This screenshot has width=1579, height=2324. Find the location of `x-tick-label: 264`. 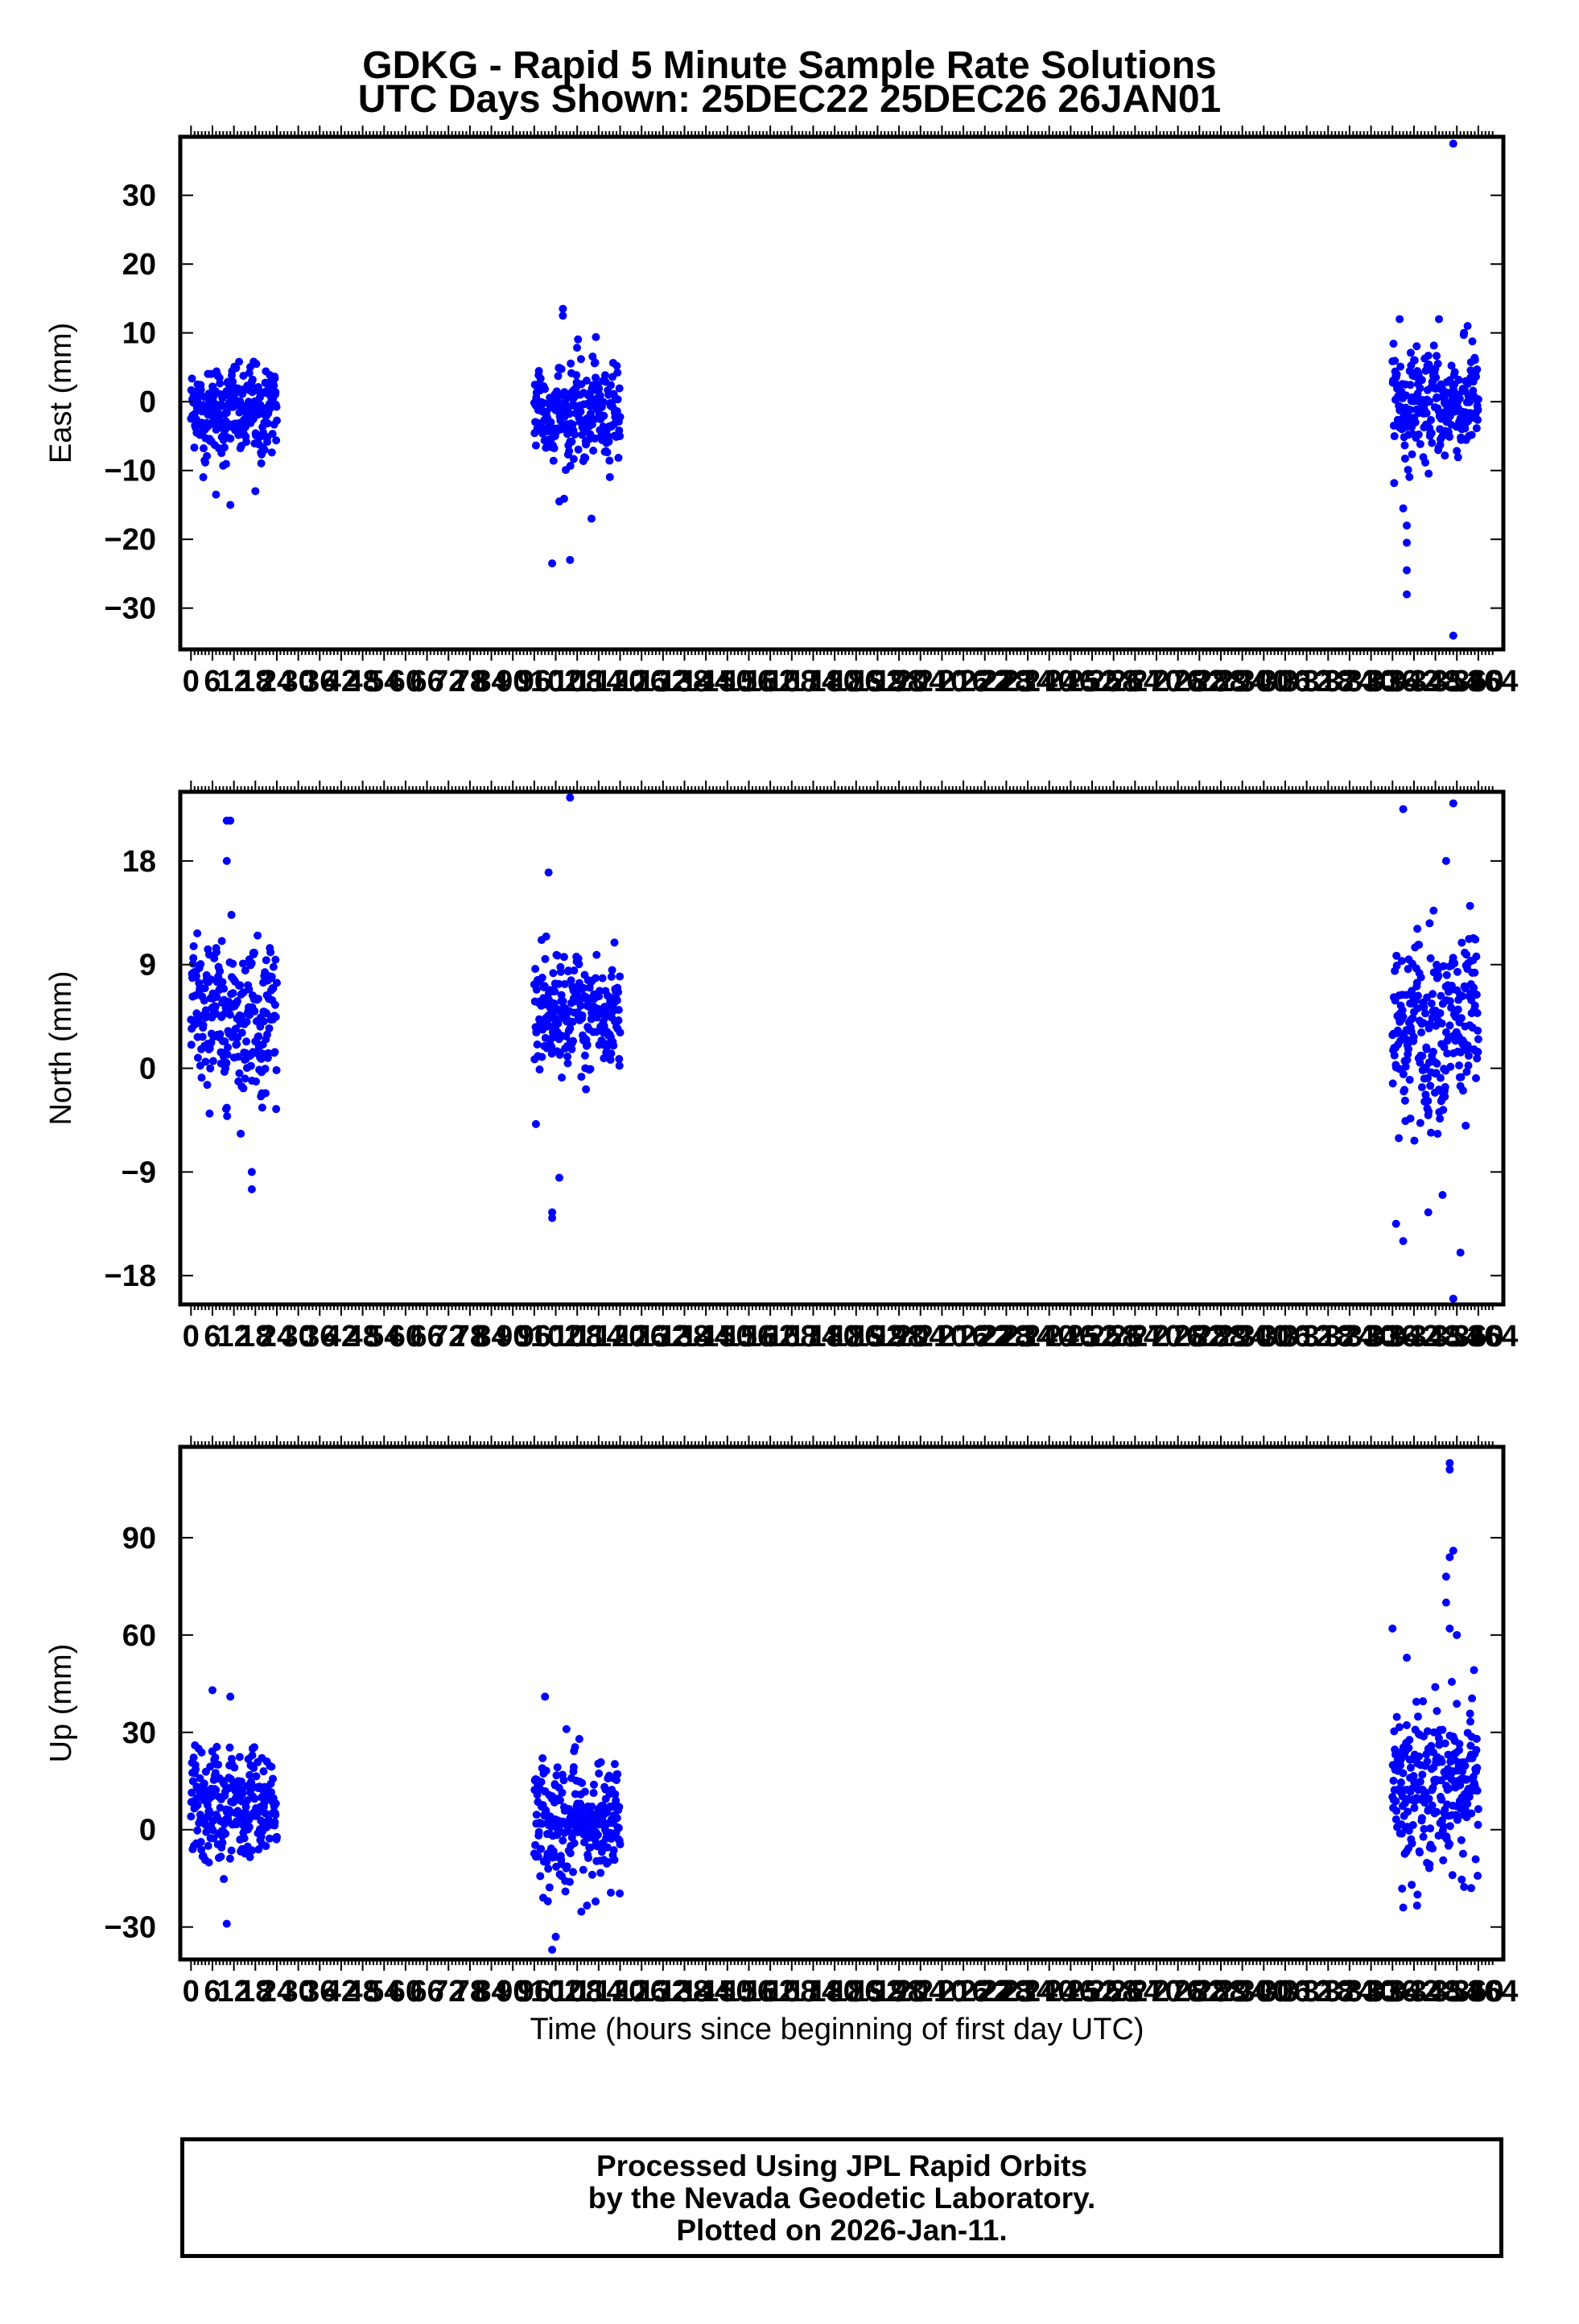

x-tick-label: 264 is located at coordinates (1135, 1337).